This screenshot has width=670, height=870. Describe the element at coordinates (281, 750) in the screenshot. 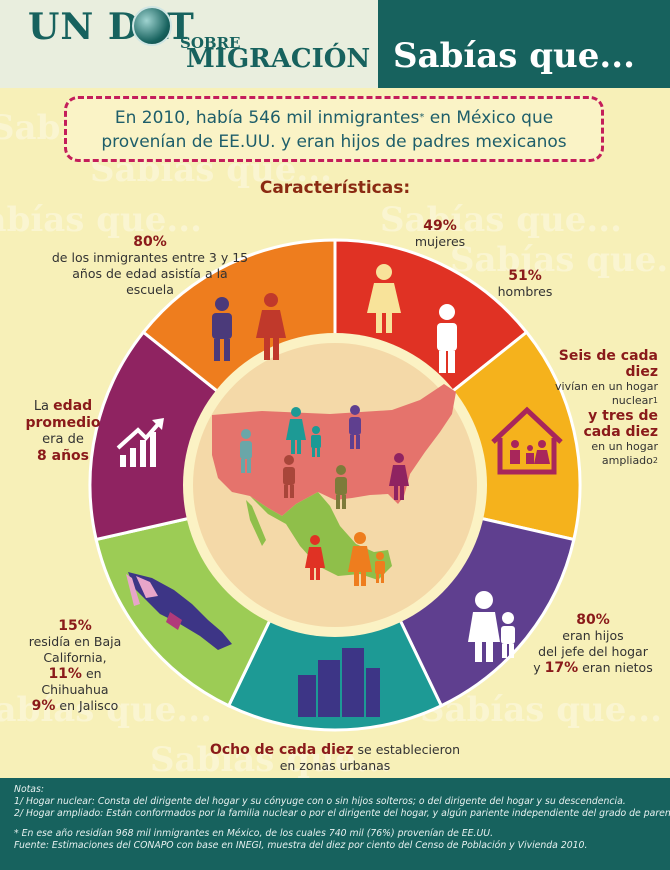

I see `urban-bold: Ocho de cada diez` at that location.